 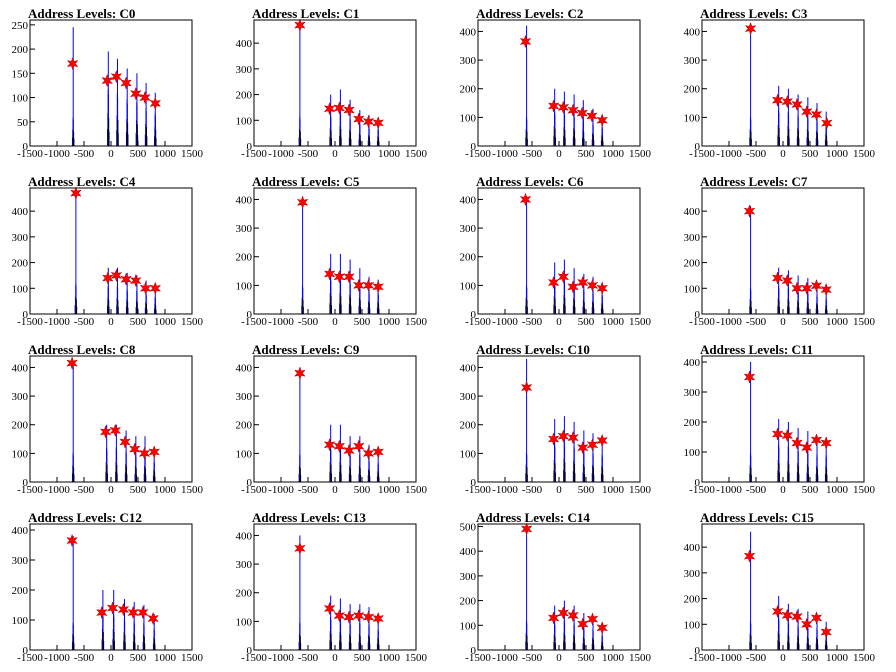 I want to click on chart-title: Address Levels: C11, so click(x=757, y=349).